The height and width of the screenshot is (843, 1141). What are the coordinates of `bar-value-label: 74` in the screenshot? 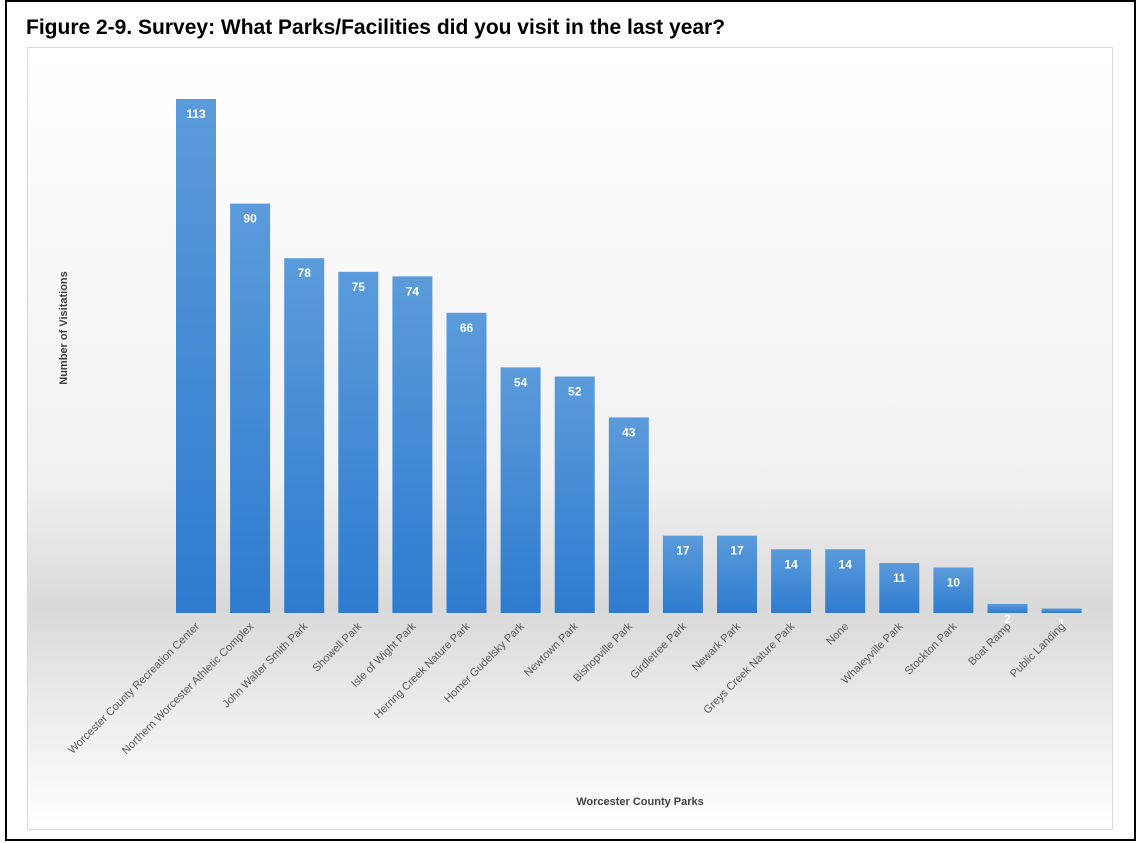 It's located at (413, 291).